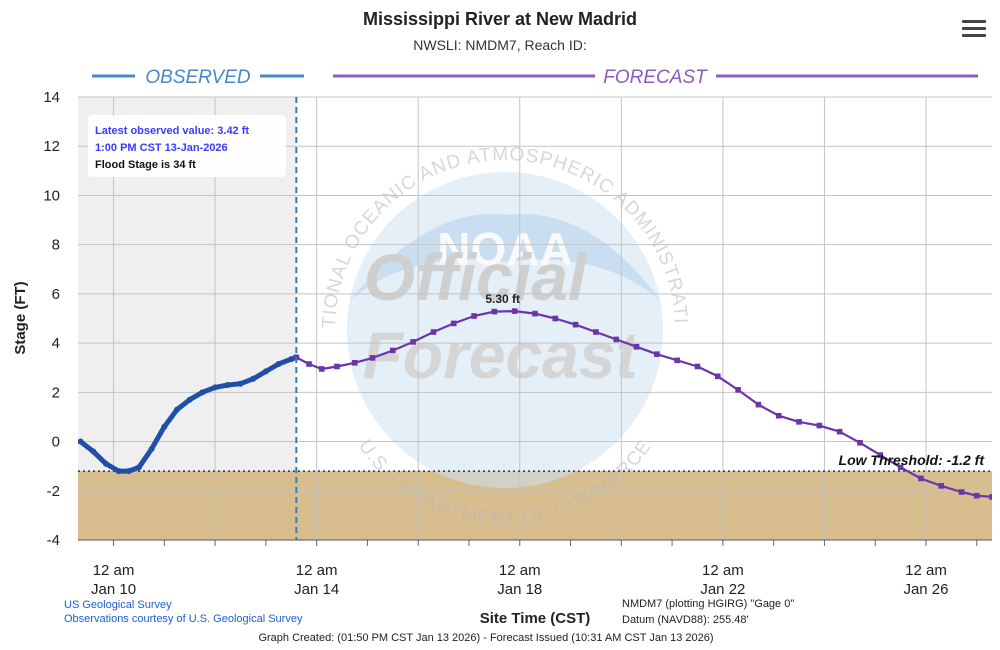 The width and height of the screenshot is (1000, 650). Describe the element at coordinates (476, 277) in the screenshot. I see `watermark-word-official: Official` at that location.